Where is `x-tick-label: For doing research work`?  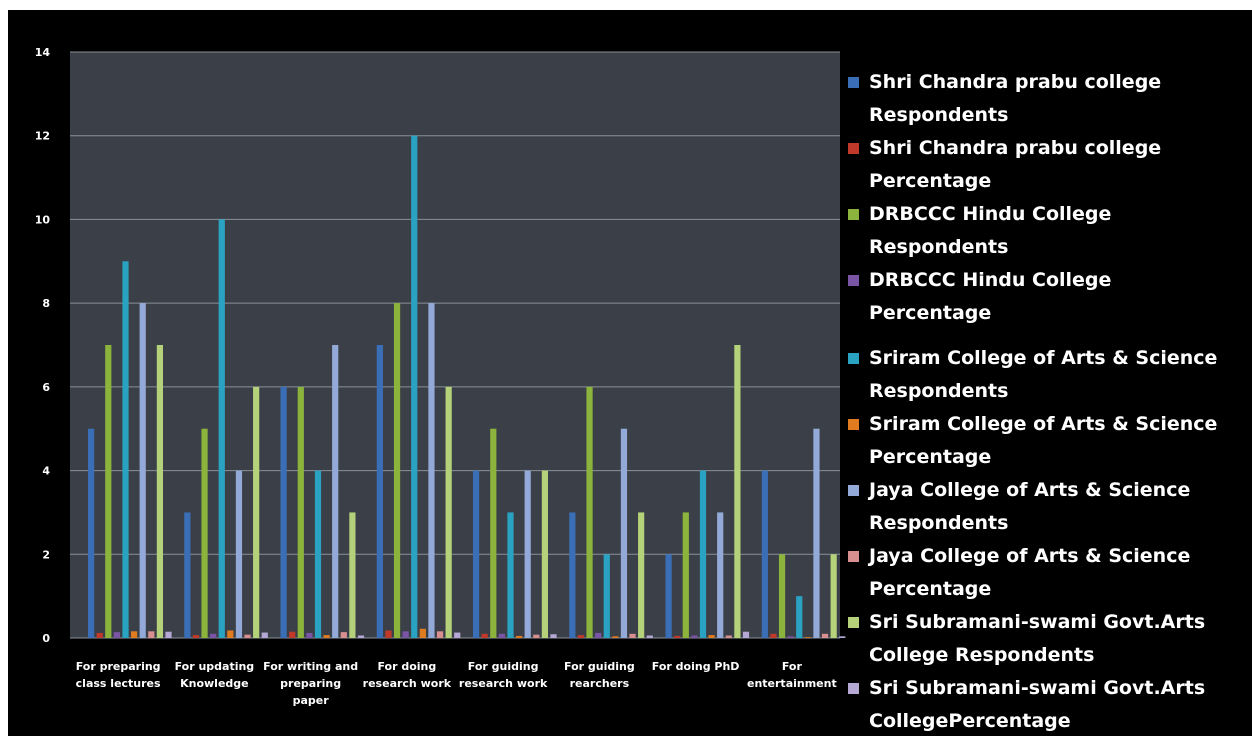
x-tick-label: For doing research work is located at coordinates (407, 675).